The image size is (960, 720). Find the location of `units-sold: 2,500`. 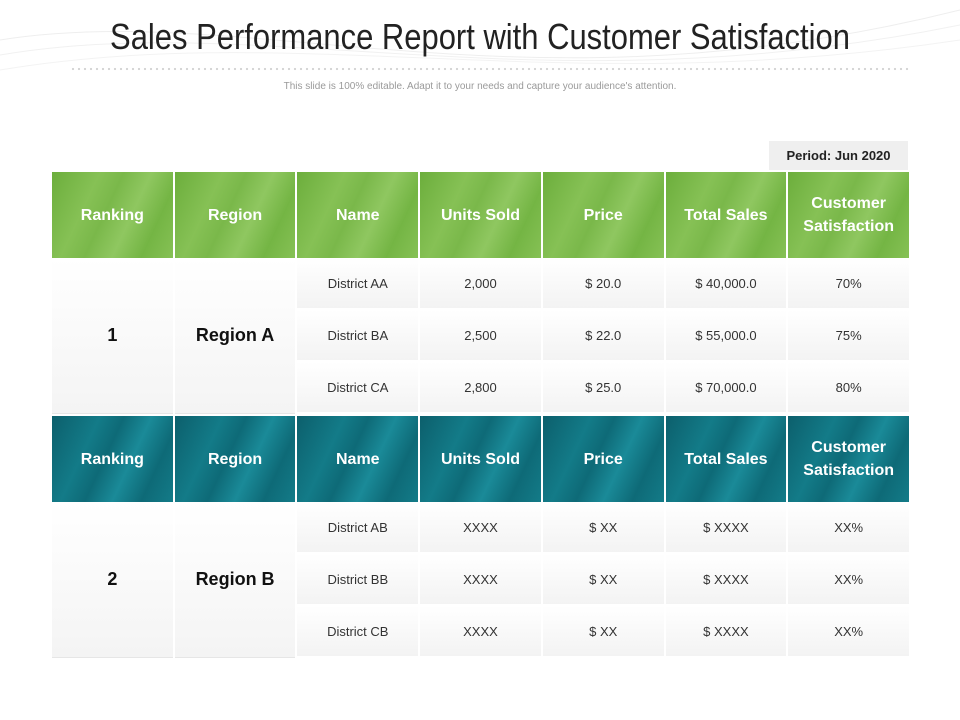

units-sold: 2,500 is located at coordinates (480, 336).